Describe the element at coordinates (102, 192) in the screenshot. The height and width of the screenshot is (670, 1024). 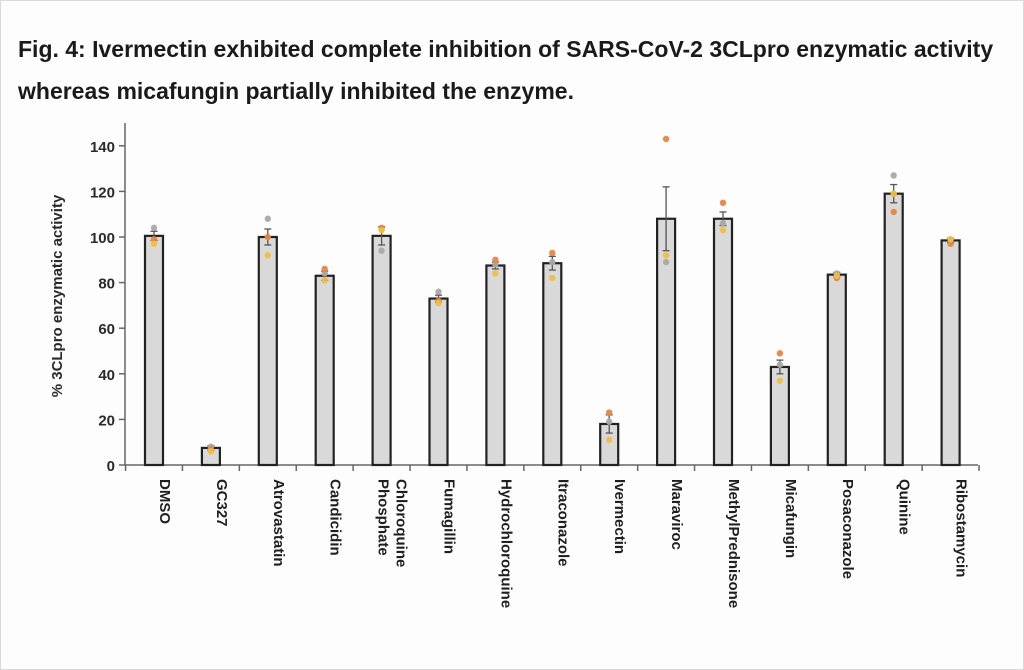
I see `y-tick-label: 120` at that location.